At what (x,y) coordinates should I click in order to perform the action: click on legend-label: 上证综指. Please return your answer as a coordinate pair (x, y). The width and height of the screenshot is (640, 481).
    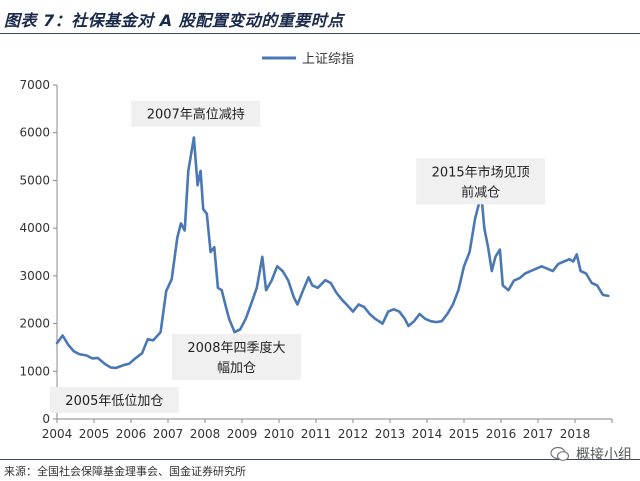
    Looking at the image, I should click on (328, 59).